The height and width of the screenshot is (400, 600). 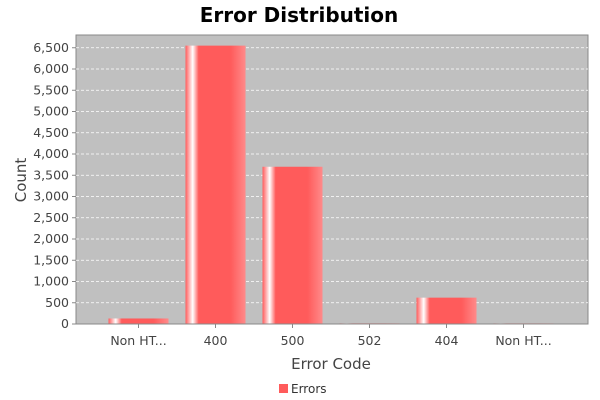 I want to click on y-tick-label: 2,500, so click(x=51, y=217).